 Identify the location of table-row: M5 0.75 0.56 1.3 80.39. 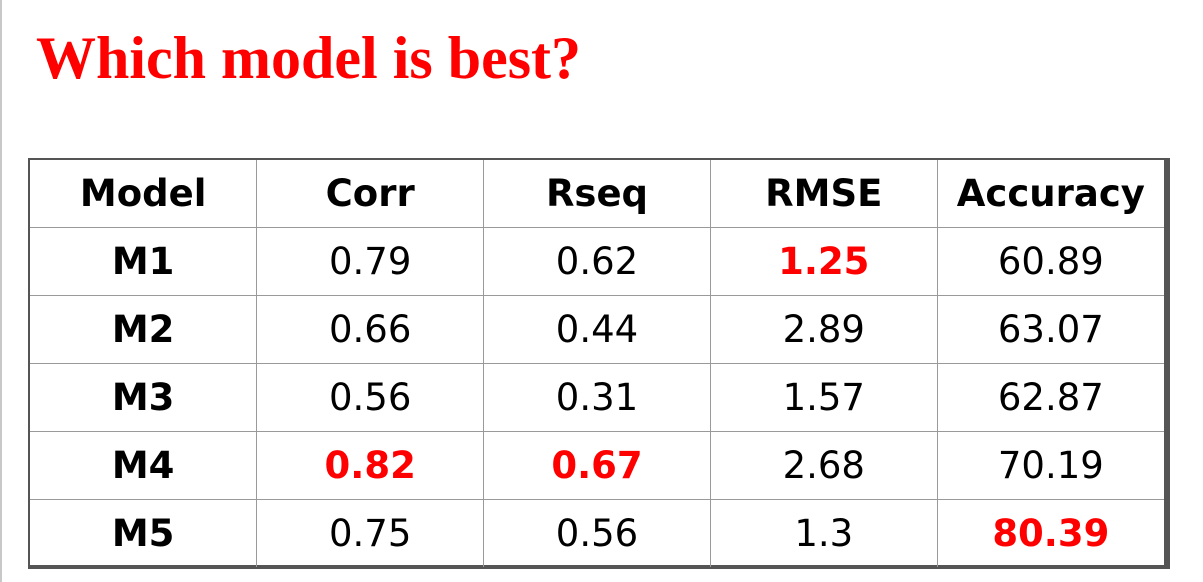
(597, 533).